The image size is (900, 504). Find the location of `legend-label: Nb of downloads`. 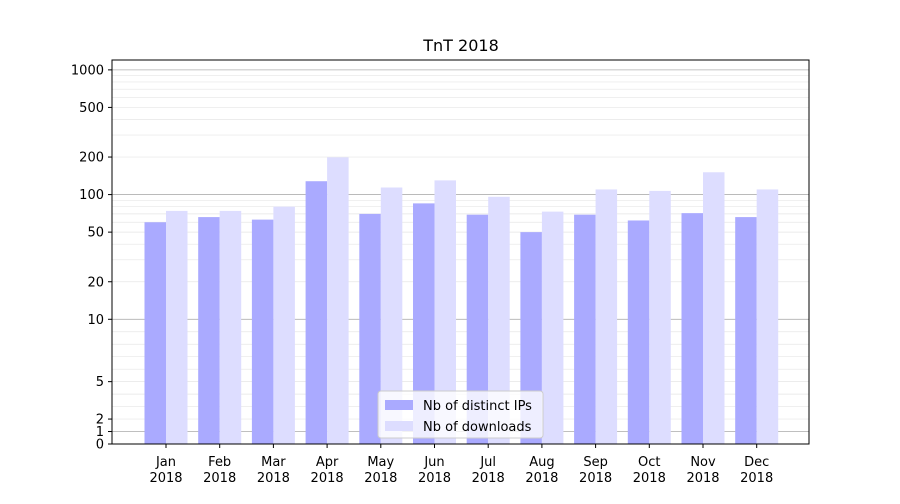

legend-label: Nb of downloads is located at coordinates (477, 427).